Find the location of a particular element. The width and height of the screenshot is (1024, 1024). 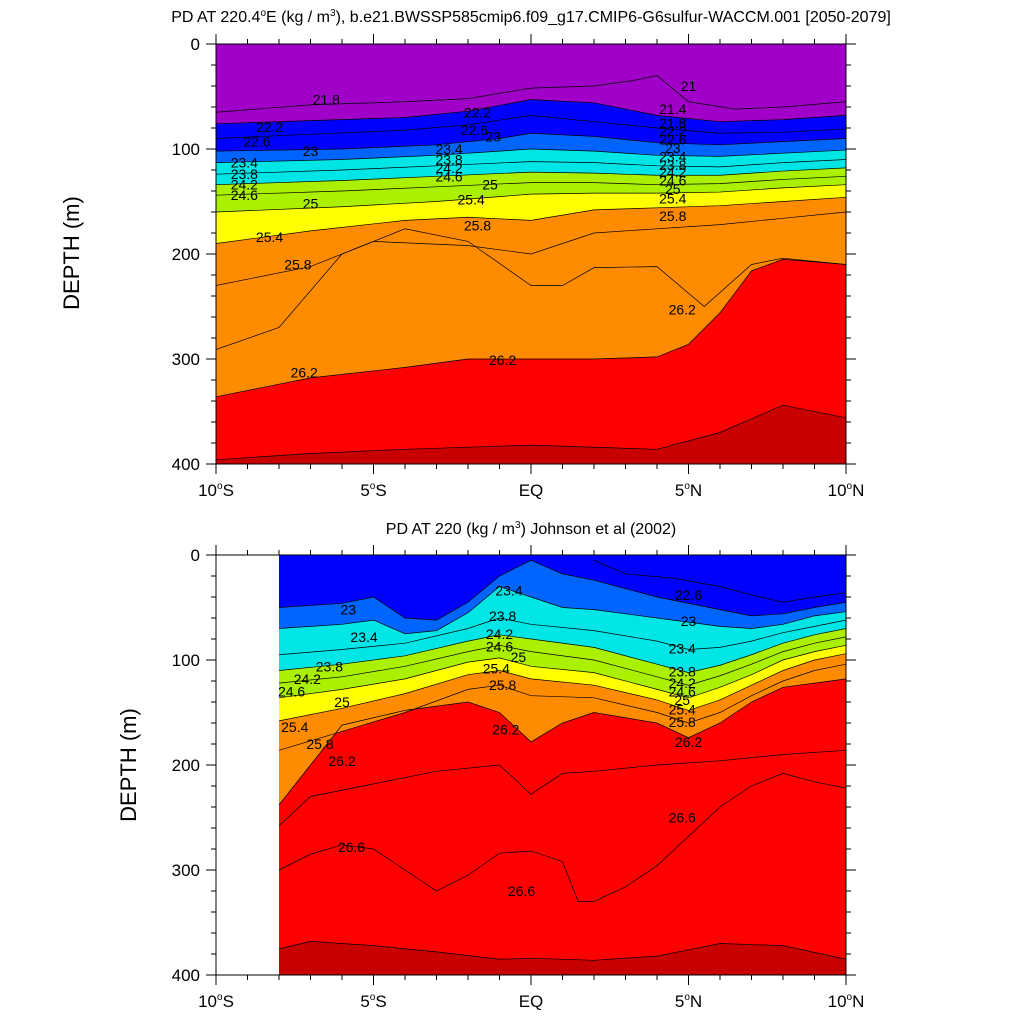

y-tick-label: 100 is located at coordinates (186, 660).